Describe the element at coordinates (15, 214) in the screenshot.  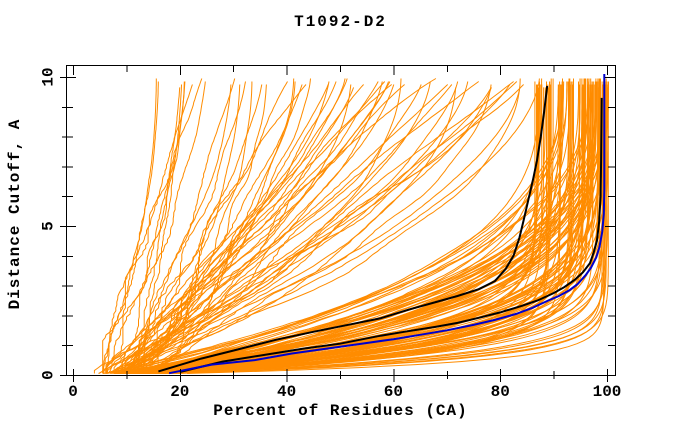
I see `y-axis-label-text: Distance Cutoff, A` at that location.